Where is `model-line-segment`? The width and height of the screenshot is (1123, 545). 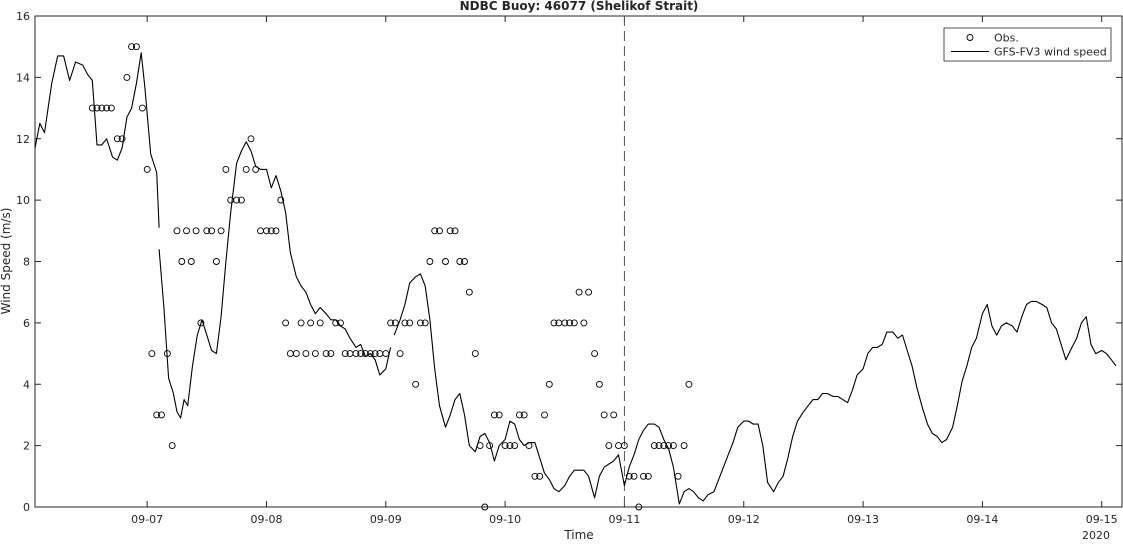
model-line-segment is located at coordinates (275, 280).